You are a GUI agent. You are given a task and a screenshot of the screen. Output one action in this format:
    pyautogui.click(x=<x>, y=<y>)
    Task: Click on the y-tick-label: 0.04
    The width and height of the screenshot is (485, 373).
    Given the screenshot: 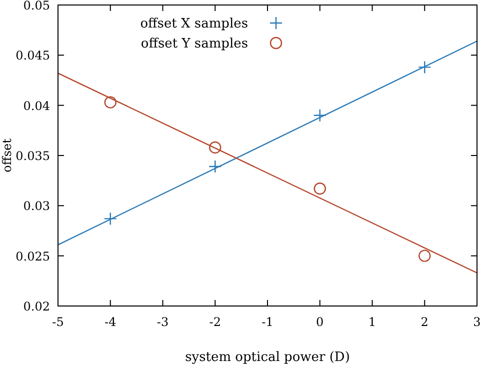 What is the action you would take?
    pyautogui.click(x=36, y=105)
    